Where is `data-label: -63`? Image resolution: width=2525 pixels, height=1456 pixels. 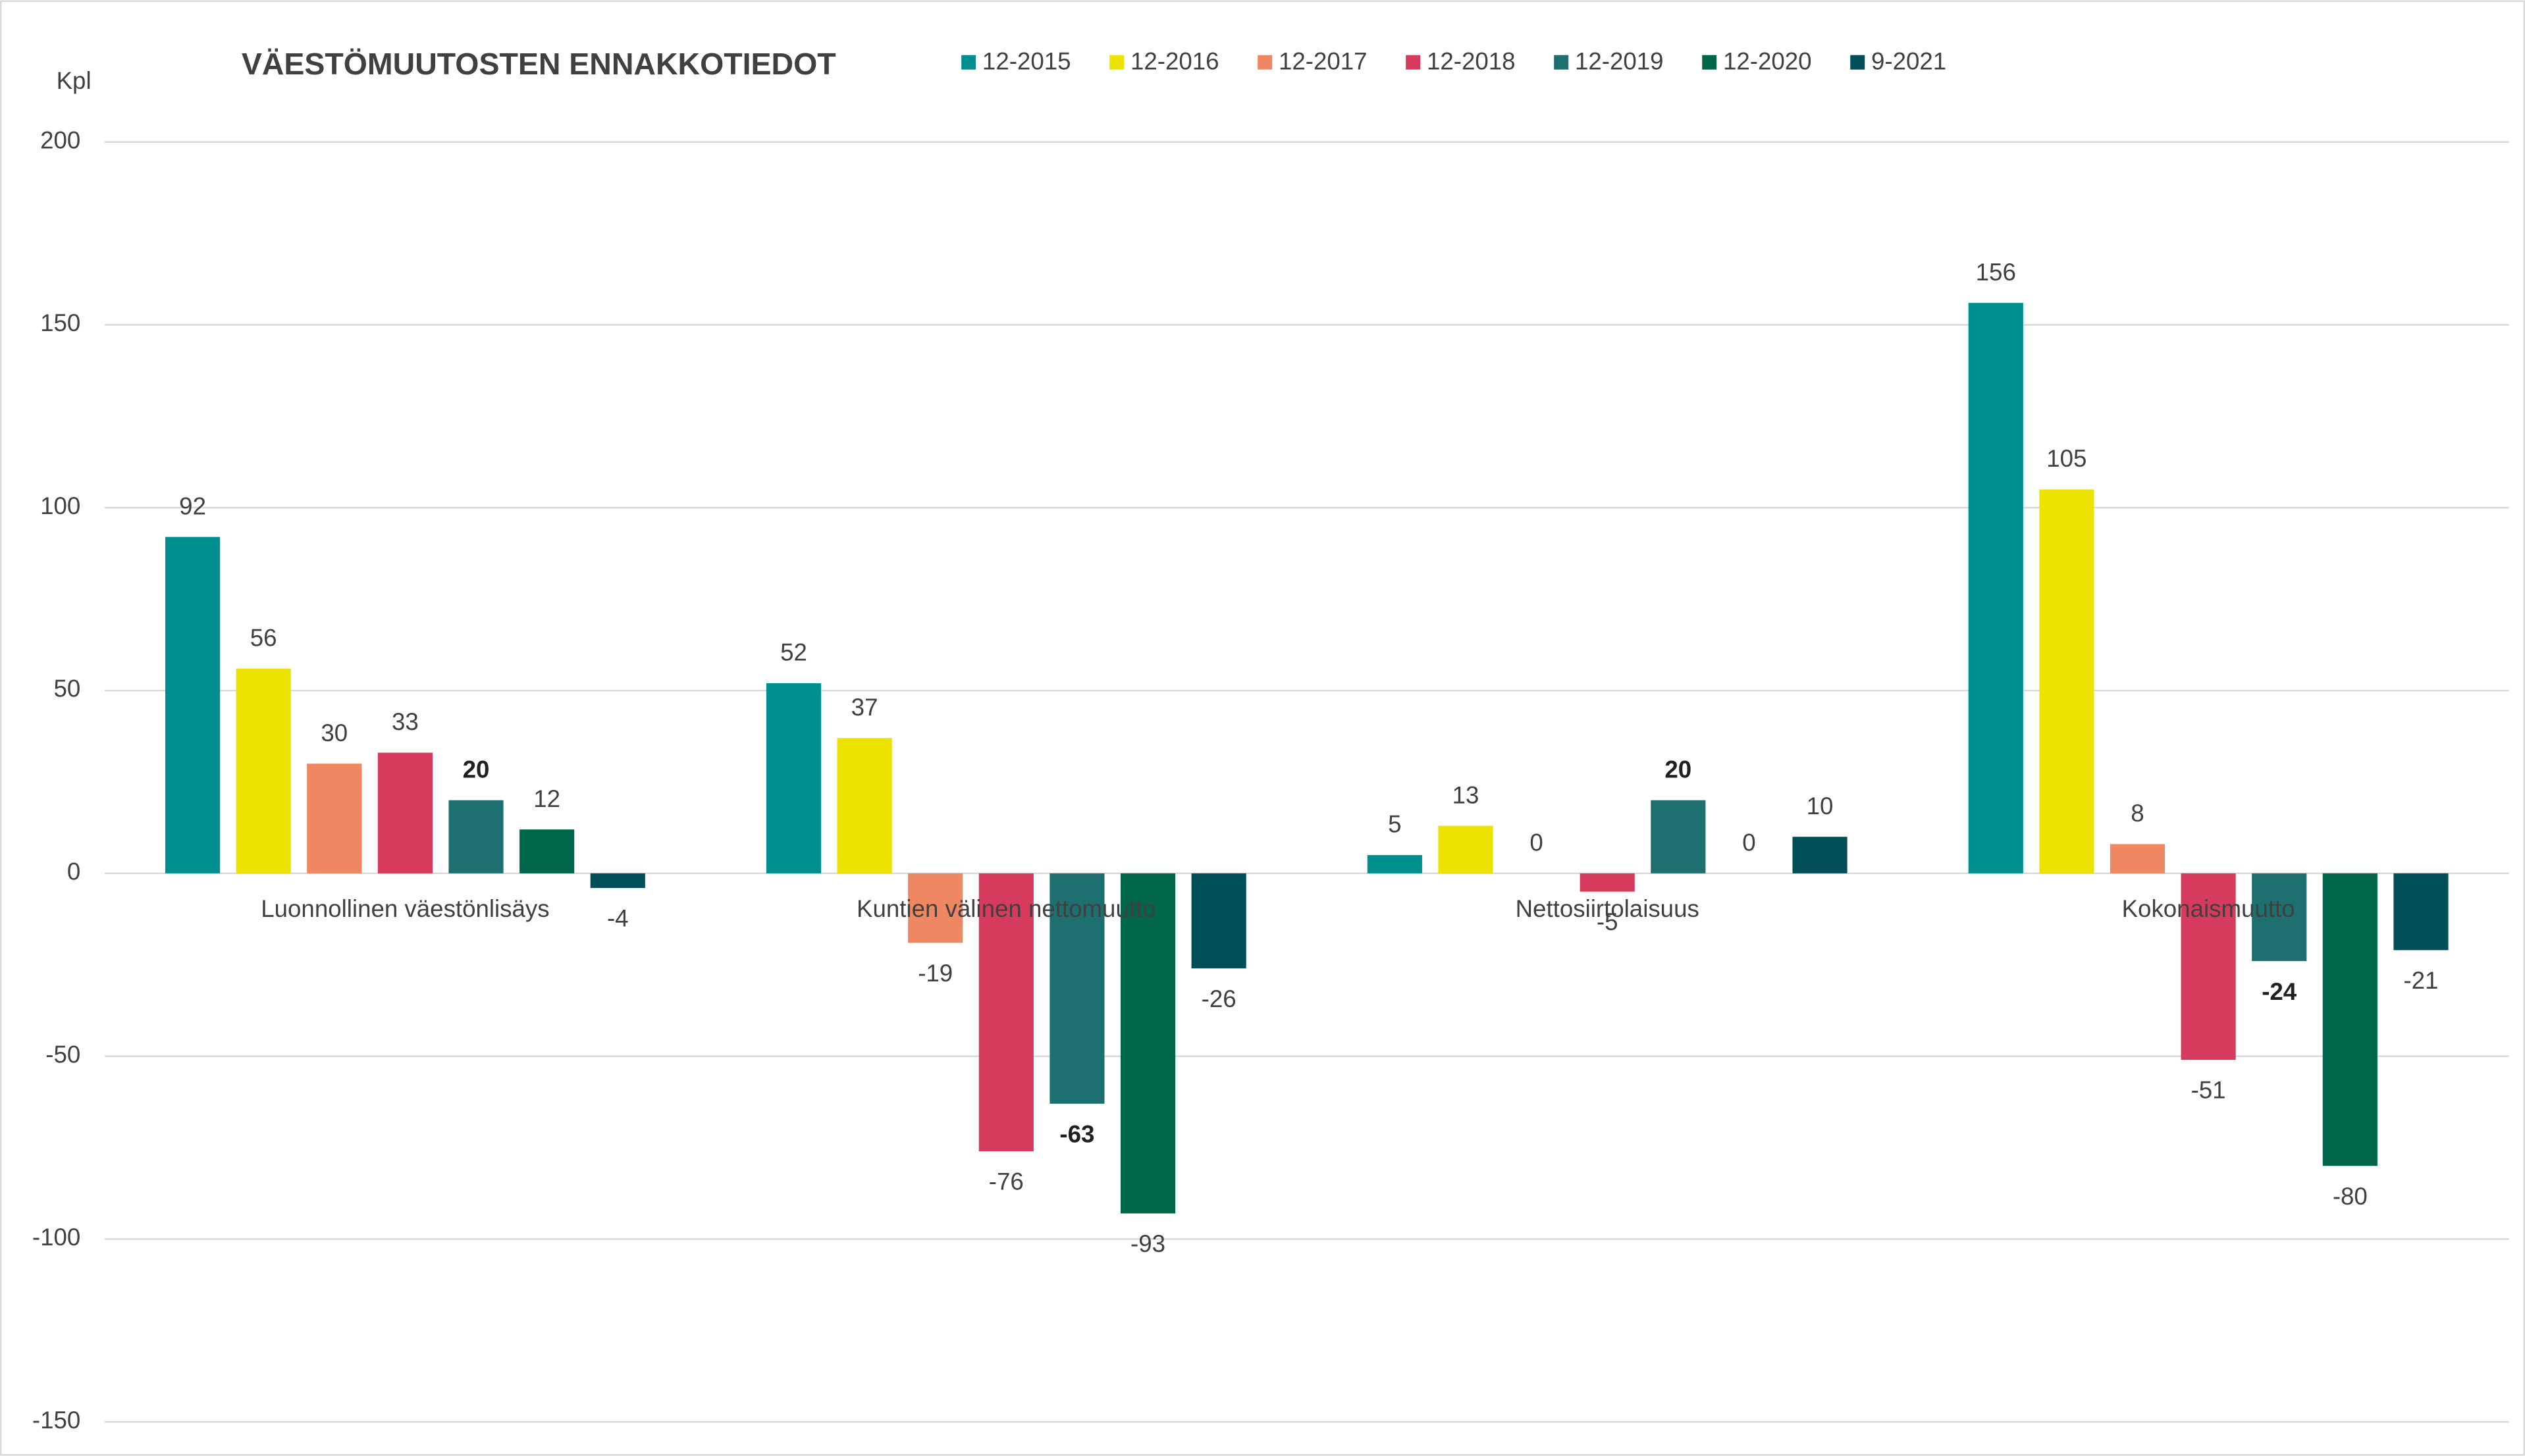 data-label: -63 is located at coordinates (1076, 1133).